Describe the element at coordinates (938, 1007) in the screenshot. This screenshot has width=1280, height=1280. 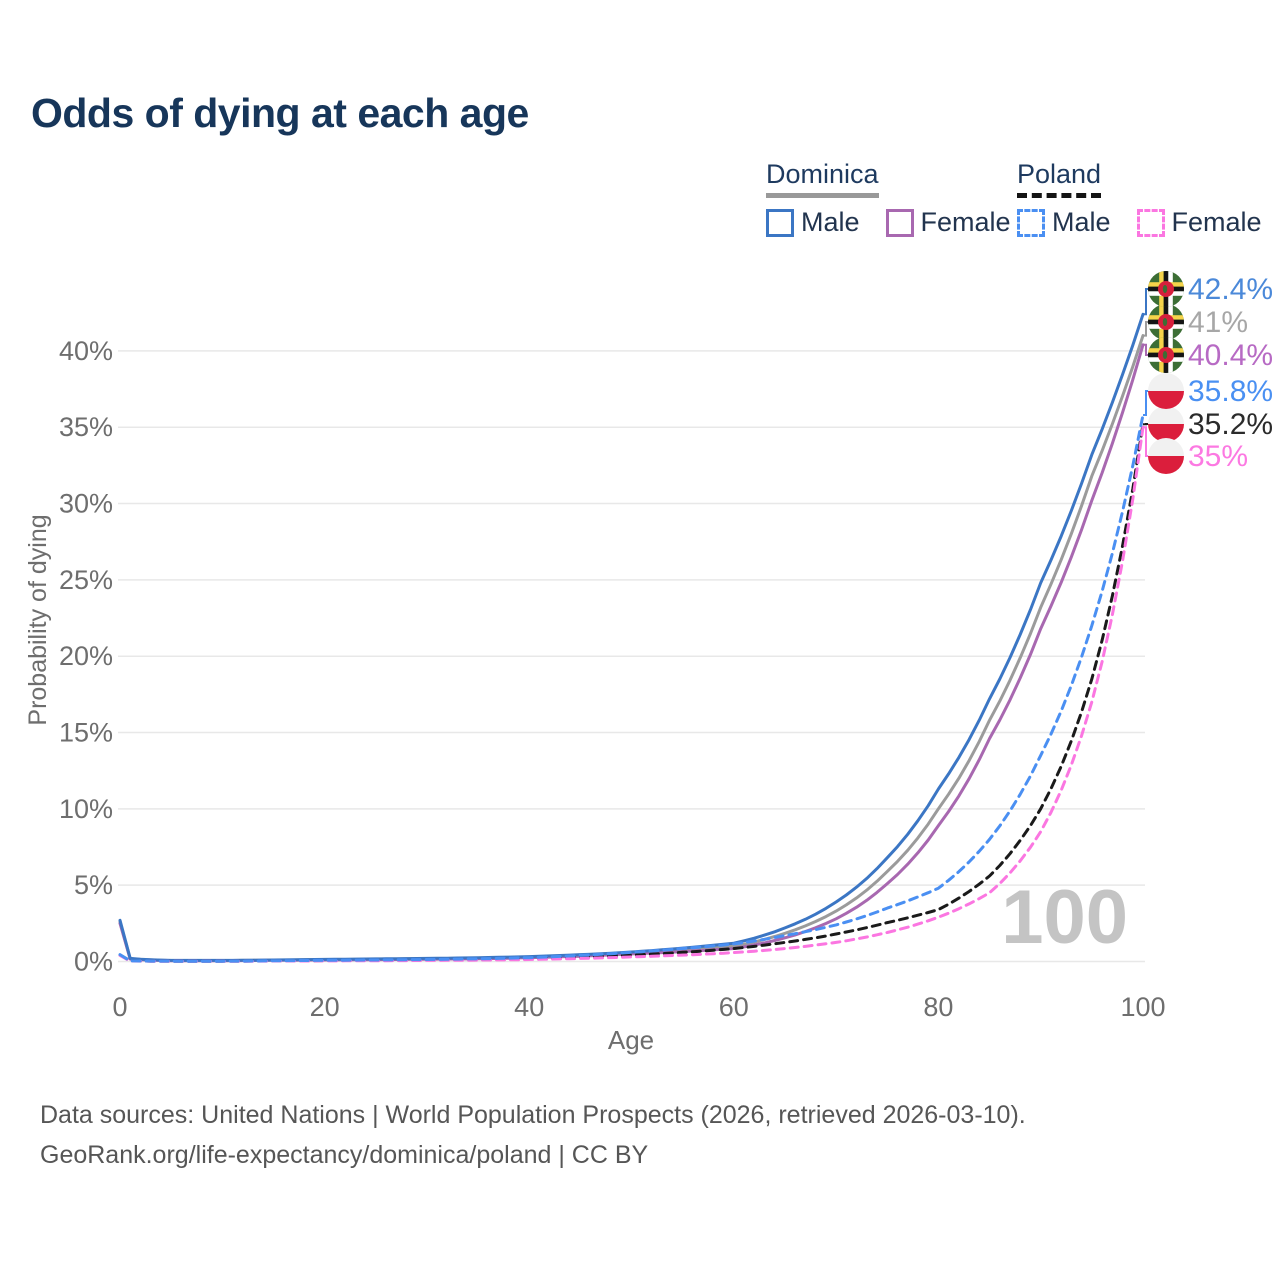
I see `x-tick-label: 80` at that location.